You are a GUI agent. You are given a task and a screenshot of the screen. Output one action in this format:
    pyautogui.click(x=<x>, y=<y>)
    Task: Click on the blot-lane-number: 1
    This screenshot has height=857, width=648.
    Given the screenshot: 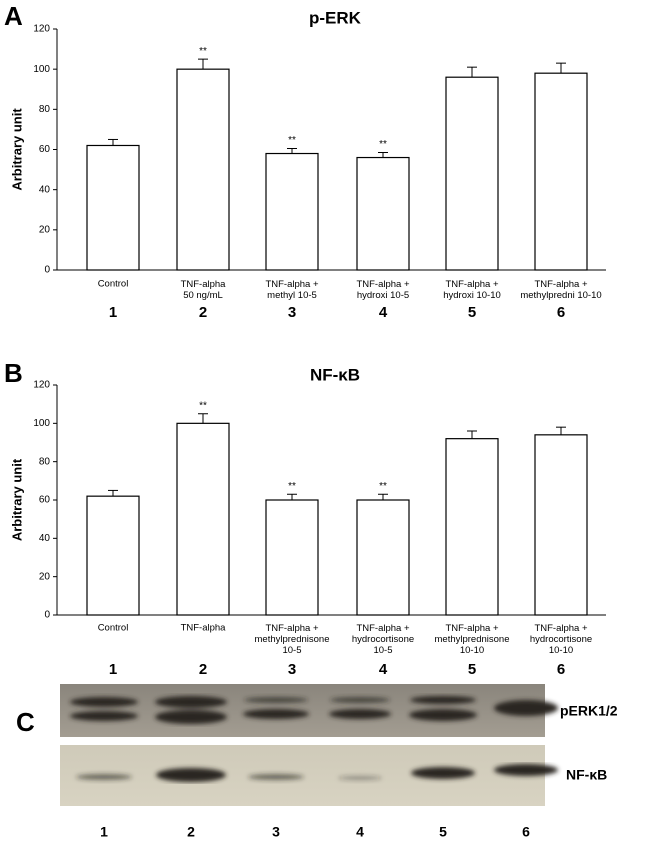 What is the action you would take?
    pyautogui.click(x=104, y=832)
    